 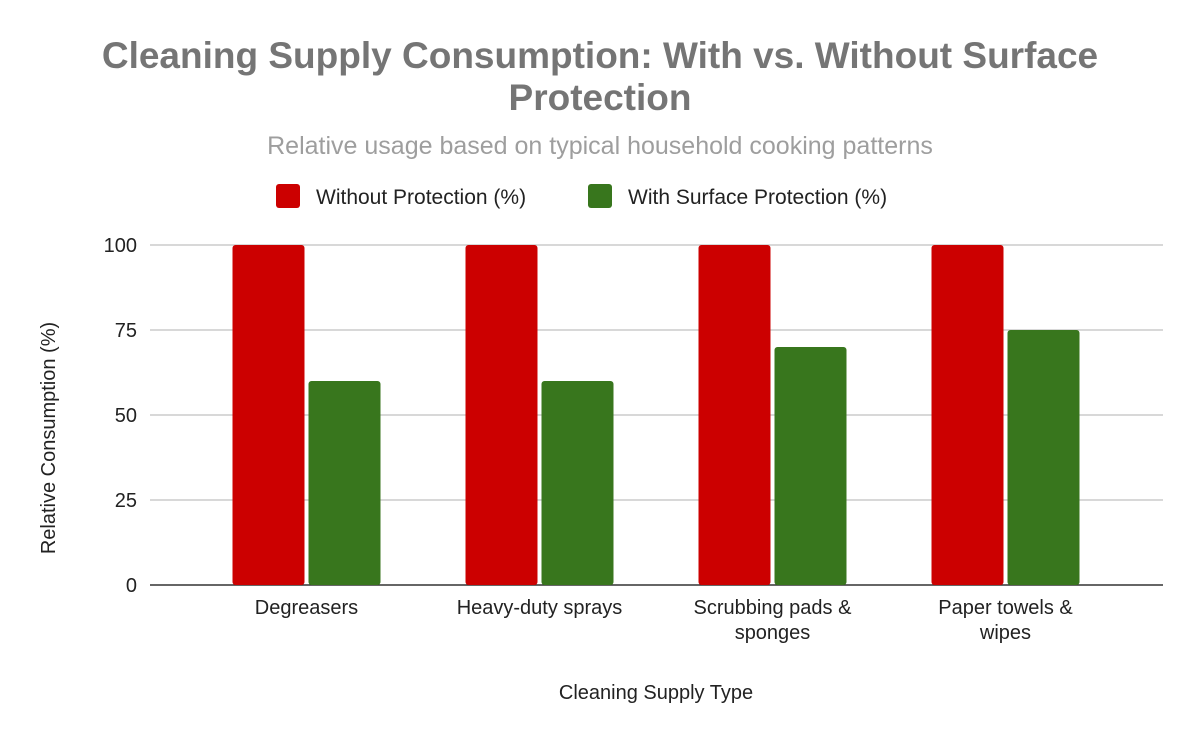 What do you see at coordinates (757, 197) in the screenshot?
I see `legend-label: With Surface Protection (%)` at bounding box center [757, 197].